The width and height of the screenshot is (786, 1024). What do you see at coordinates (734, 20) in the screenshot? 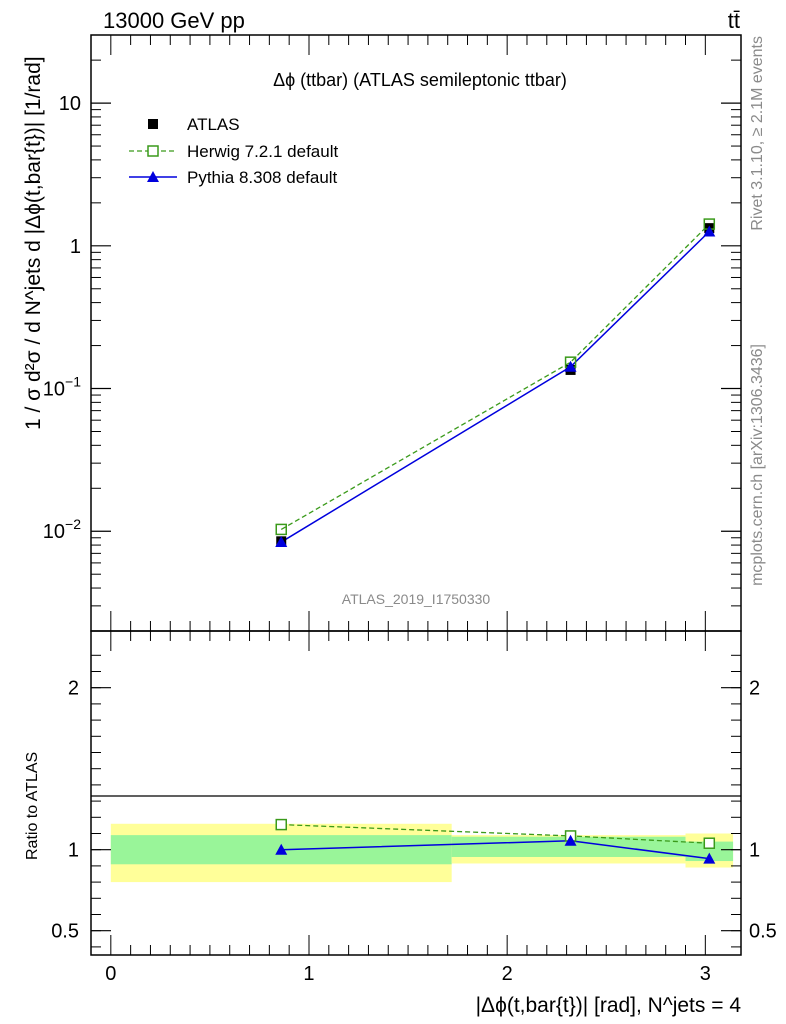
I see `process-label: tt̄` at bounding box center [734, 20].